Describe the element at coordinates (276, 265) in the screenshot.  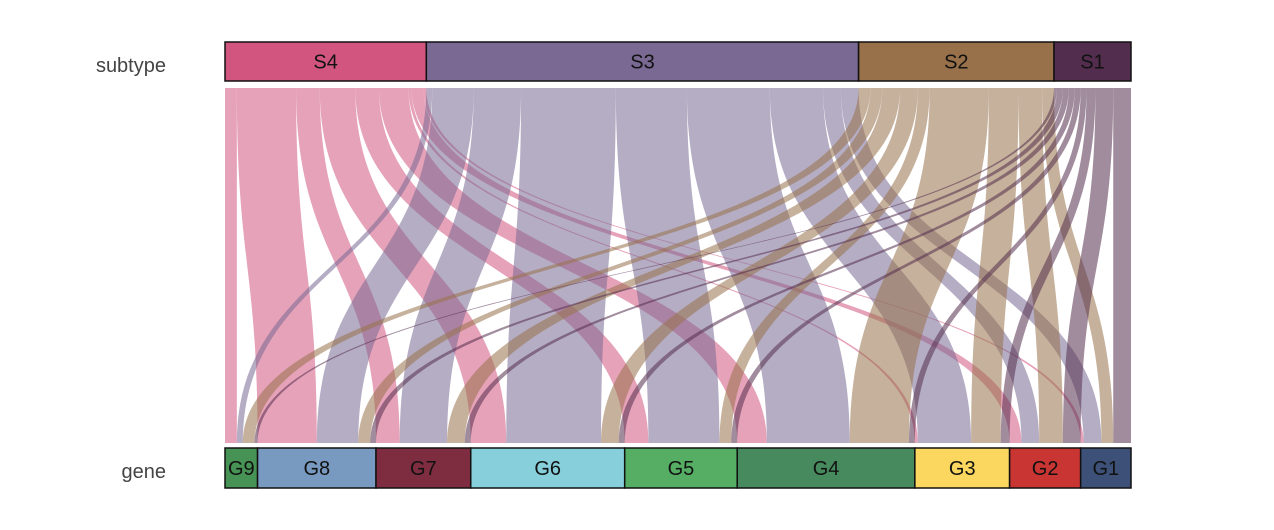
I see `flow-s4-g8` at that location.